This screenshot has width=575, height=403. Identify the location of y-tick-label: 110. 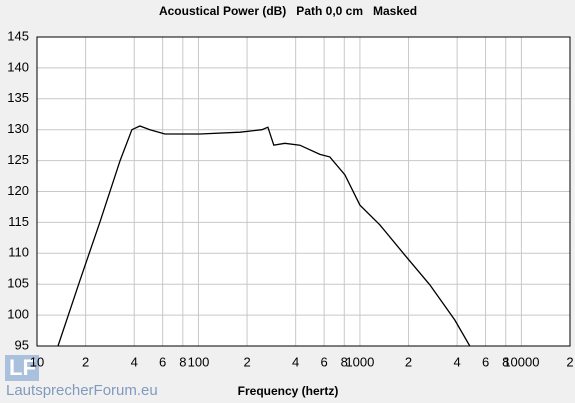
(18, 252).